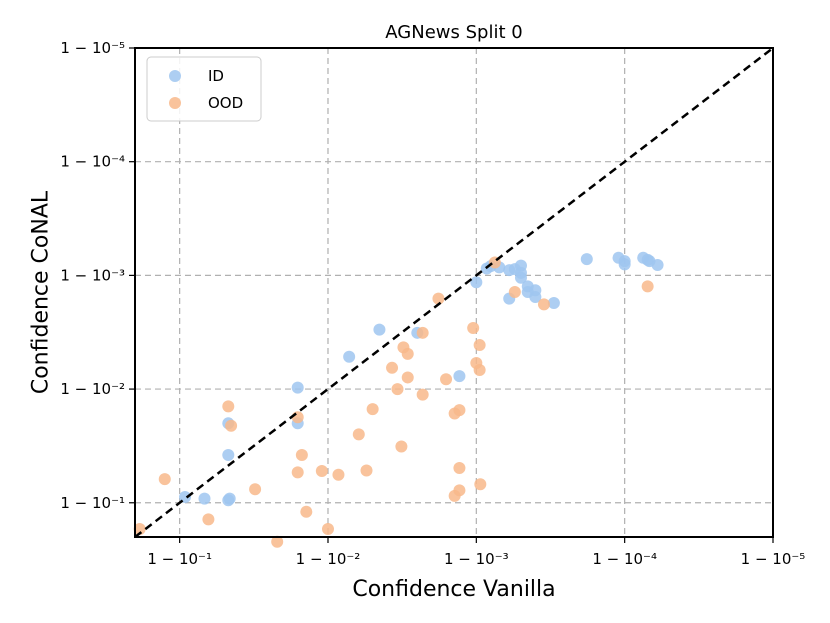 This screenshot has width=830, height=623. Describe the element at coordinates (92, 162) in the screenshot. I see `y-tick-label: 1 − 10⁻⁴` at that location.